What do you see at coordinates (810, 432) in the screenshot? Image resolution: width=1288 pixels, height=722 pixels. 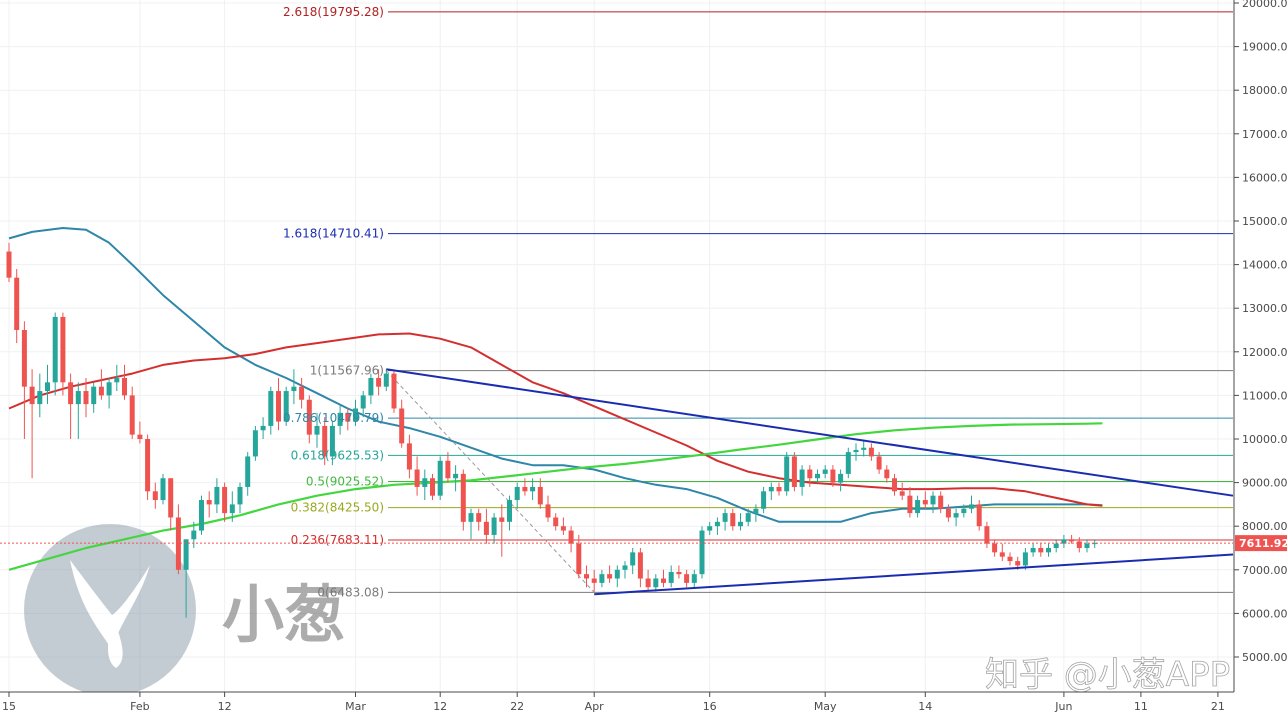 I see `trendline-upper` at bounding box center [810, 432].